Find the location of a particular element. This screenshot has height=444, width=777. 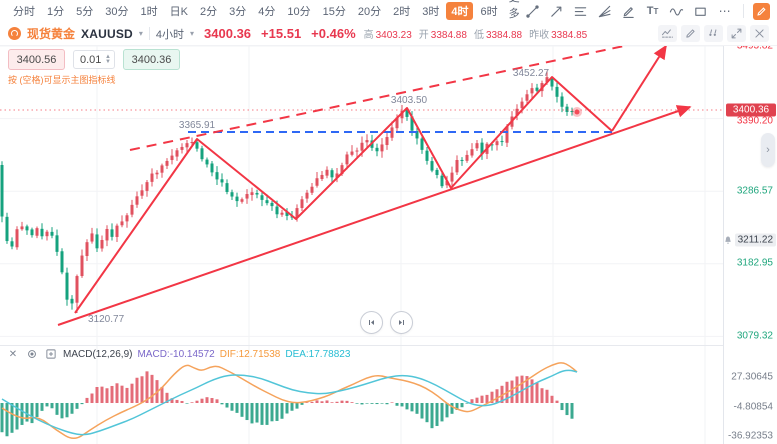

swing-price-label: 3452.27 is located at coordinates (531, 73).